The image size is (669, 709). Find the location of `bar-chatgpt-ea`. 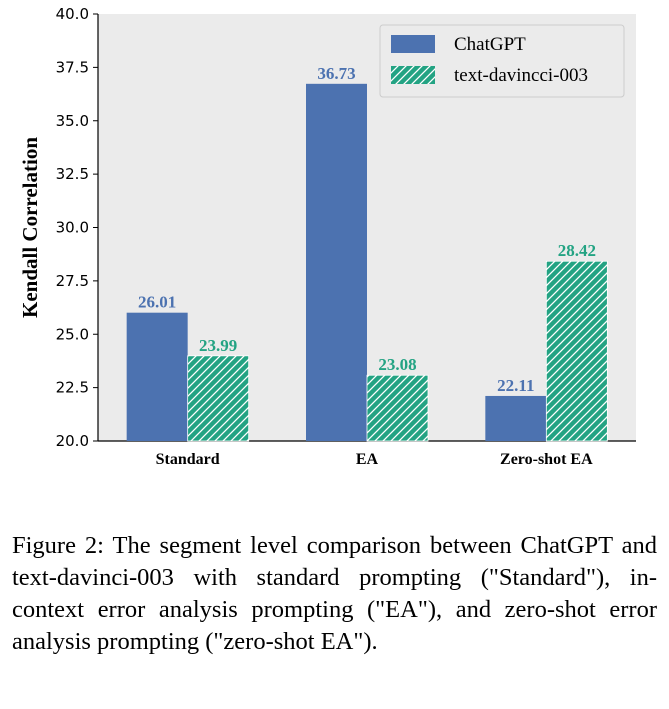

bar-chatgpt-ea is located at coordinates (336, 262).